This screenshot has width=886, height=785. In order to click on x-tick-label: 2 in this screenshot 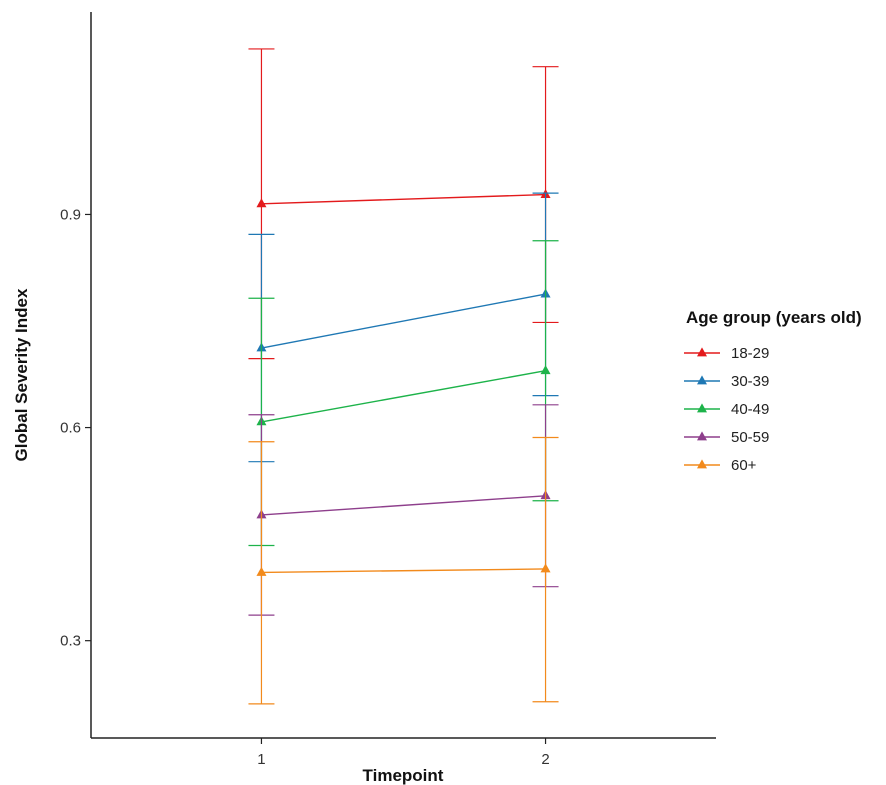, I will do `click(545, 759)`.